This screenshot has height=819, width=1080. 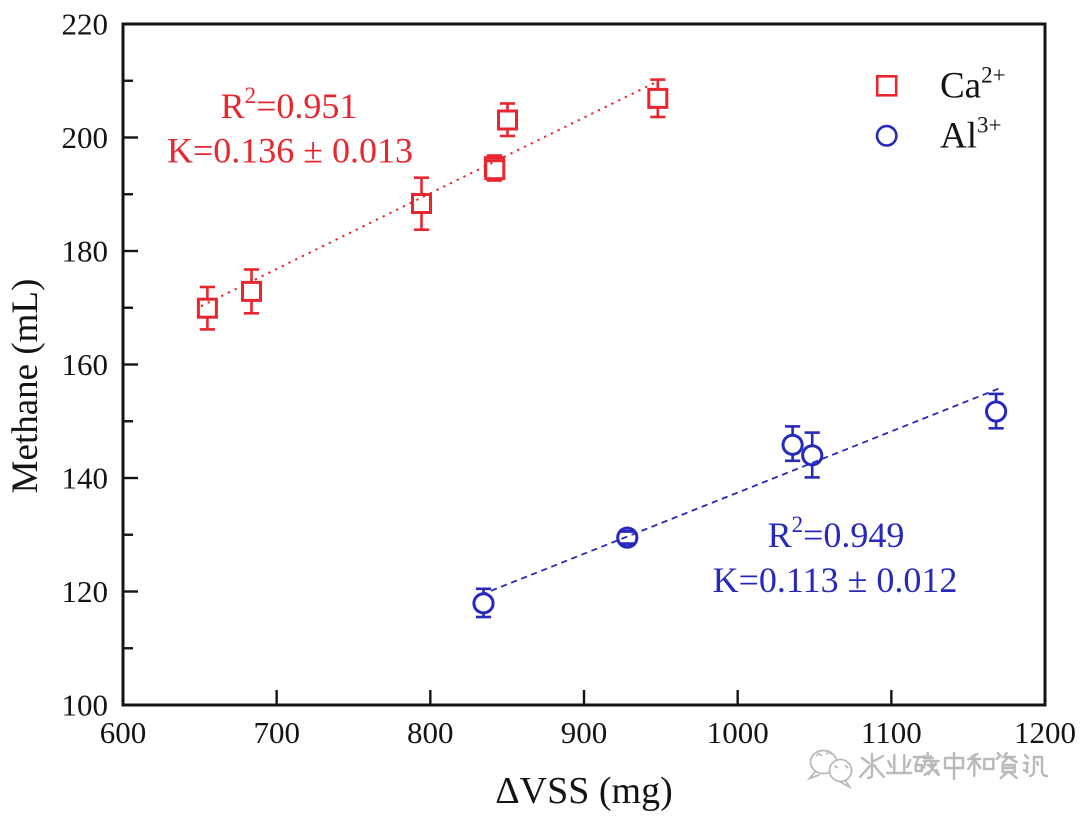 I want to click on svg-text: 600, so click(x=123, y=732).